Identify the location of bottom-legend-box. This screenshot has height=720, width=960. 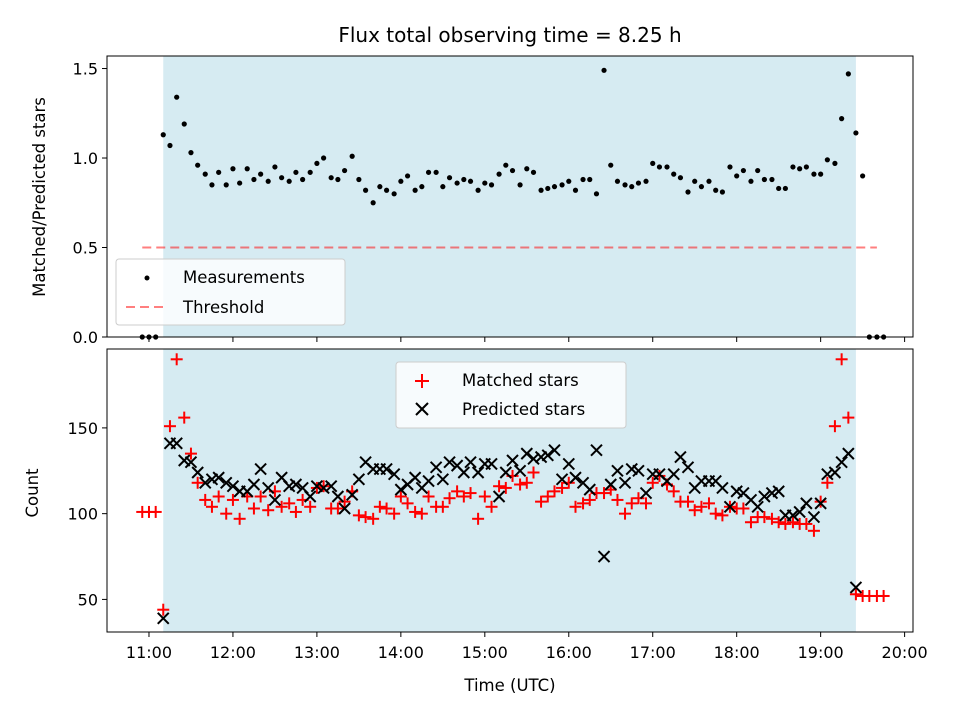
(511, 395).